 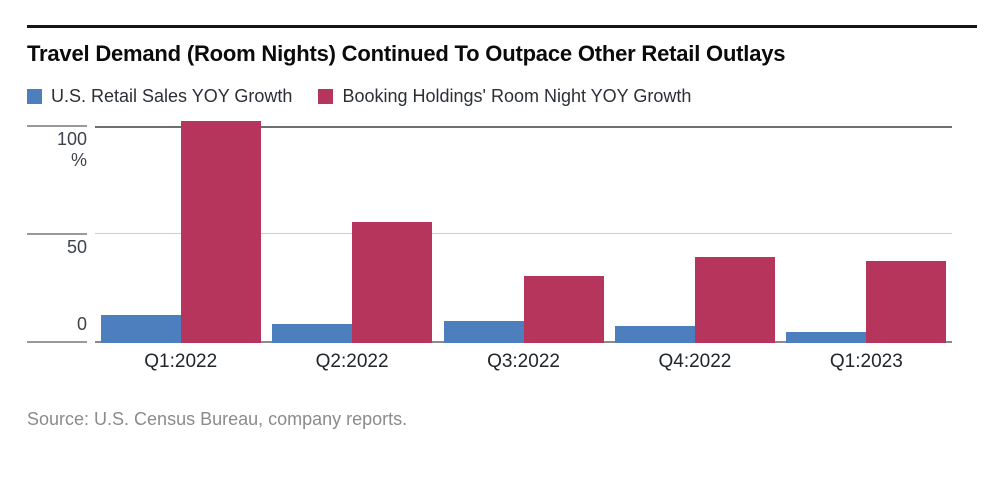 I want to click on legend-item-u-s-retail-sales-yoy-growth: U.S. Retail Sales YOY Growth, so click(x=159, y=96).